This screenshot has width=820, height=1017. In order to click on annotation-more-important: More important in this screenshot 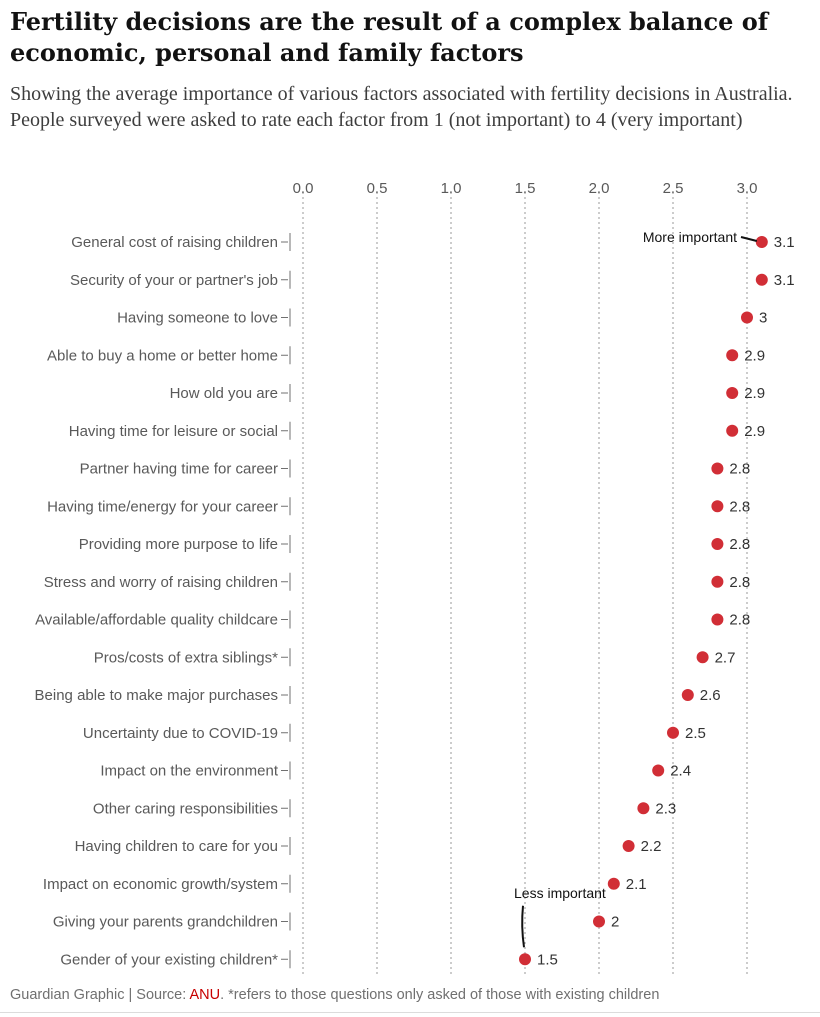, I will do `click(690, 237)`.